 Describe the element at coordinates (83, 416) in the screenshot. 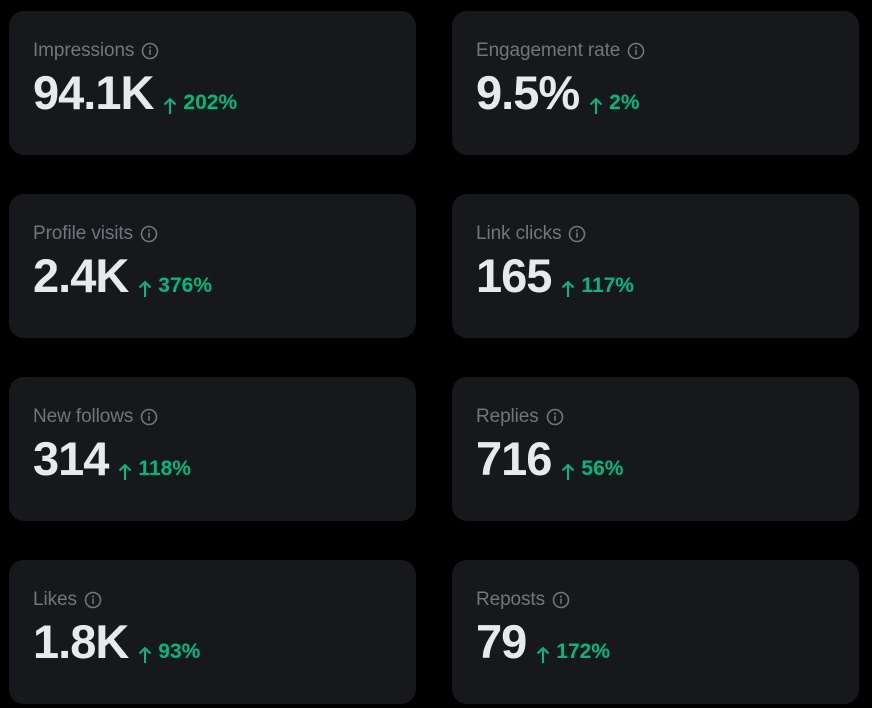

I see `metric-label: New follows` at that location.